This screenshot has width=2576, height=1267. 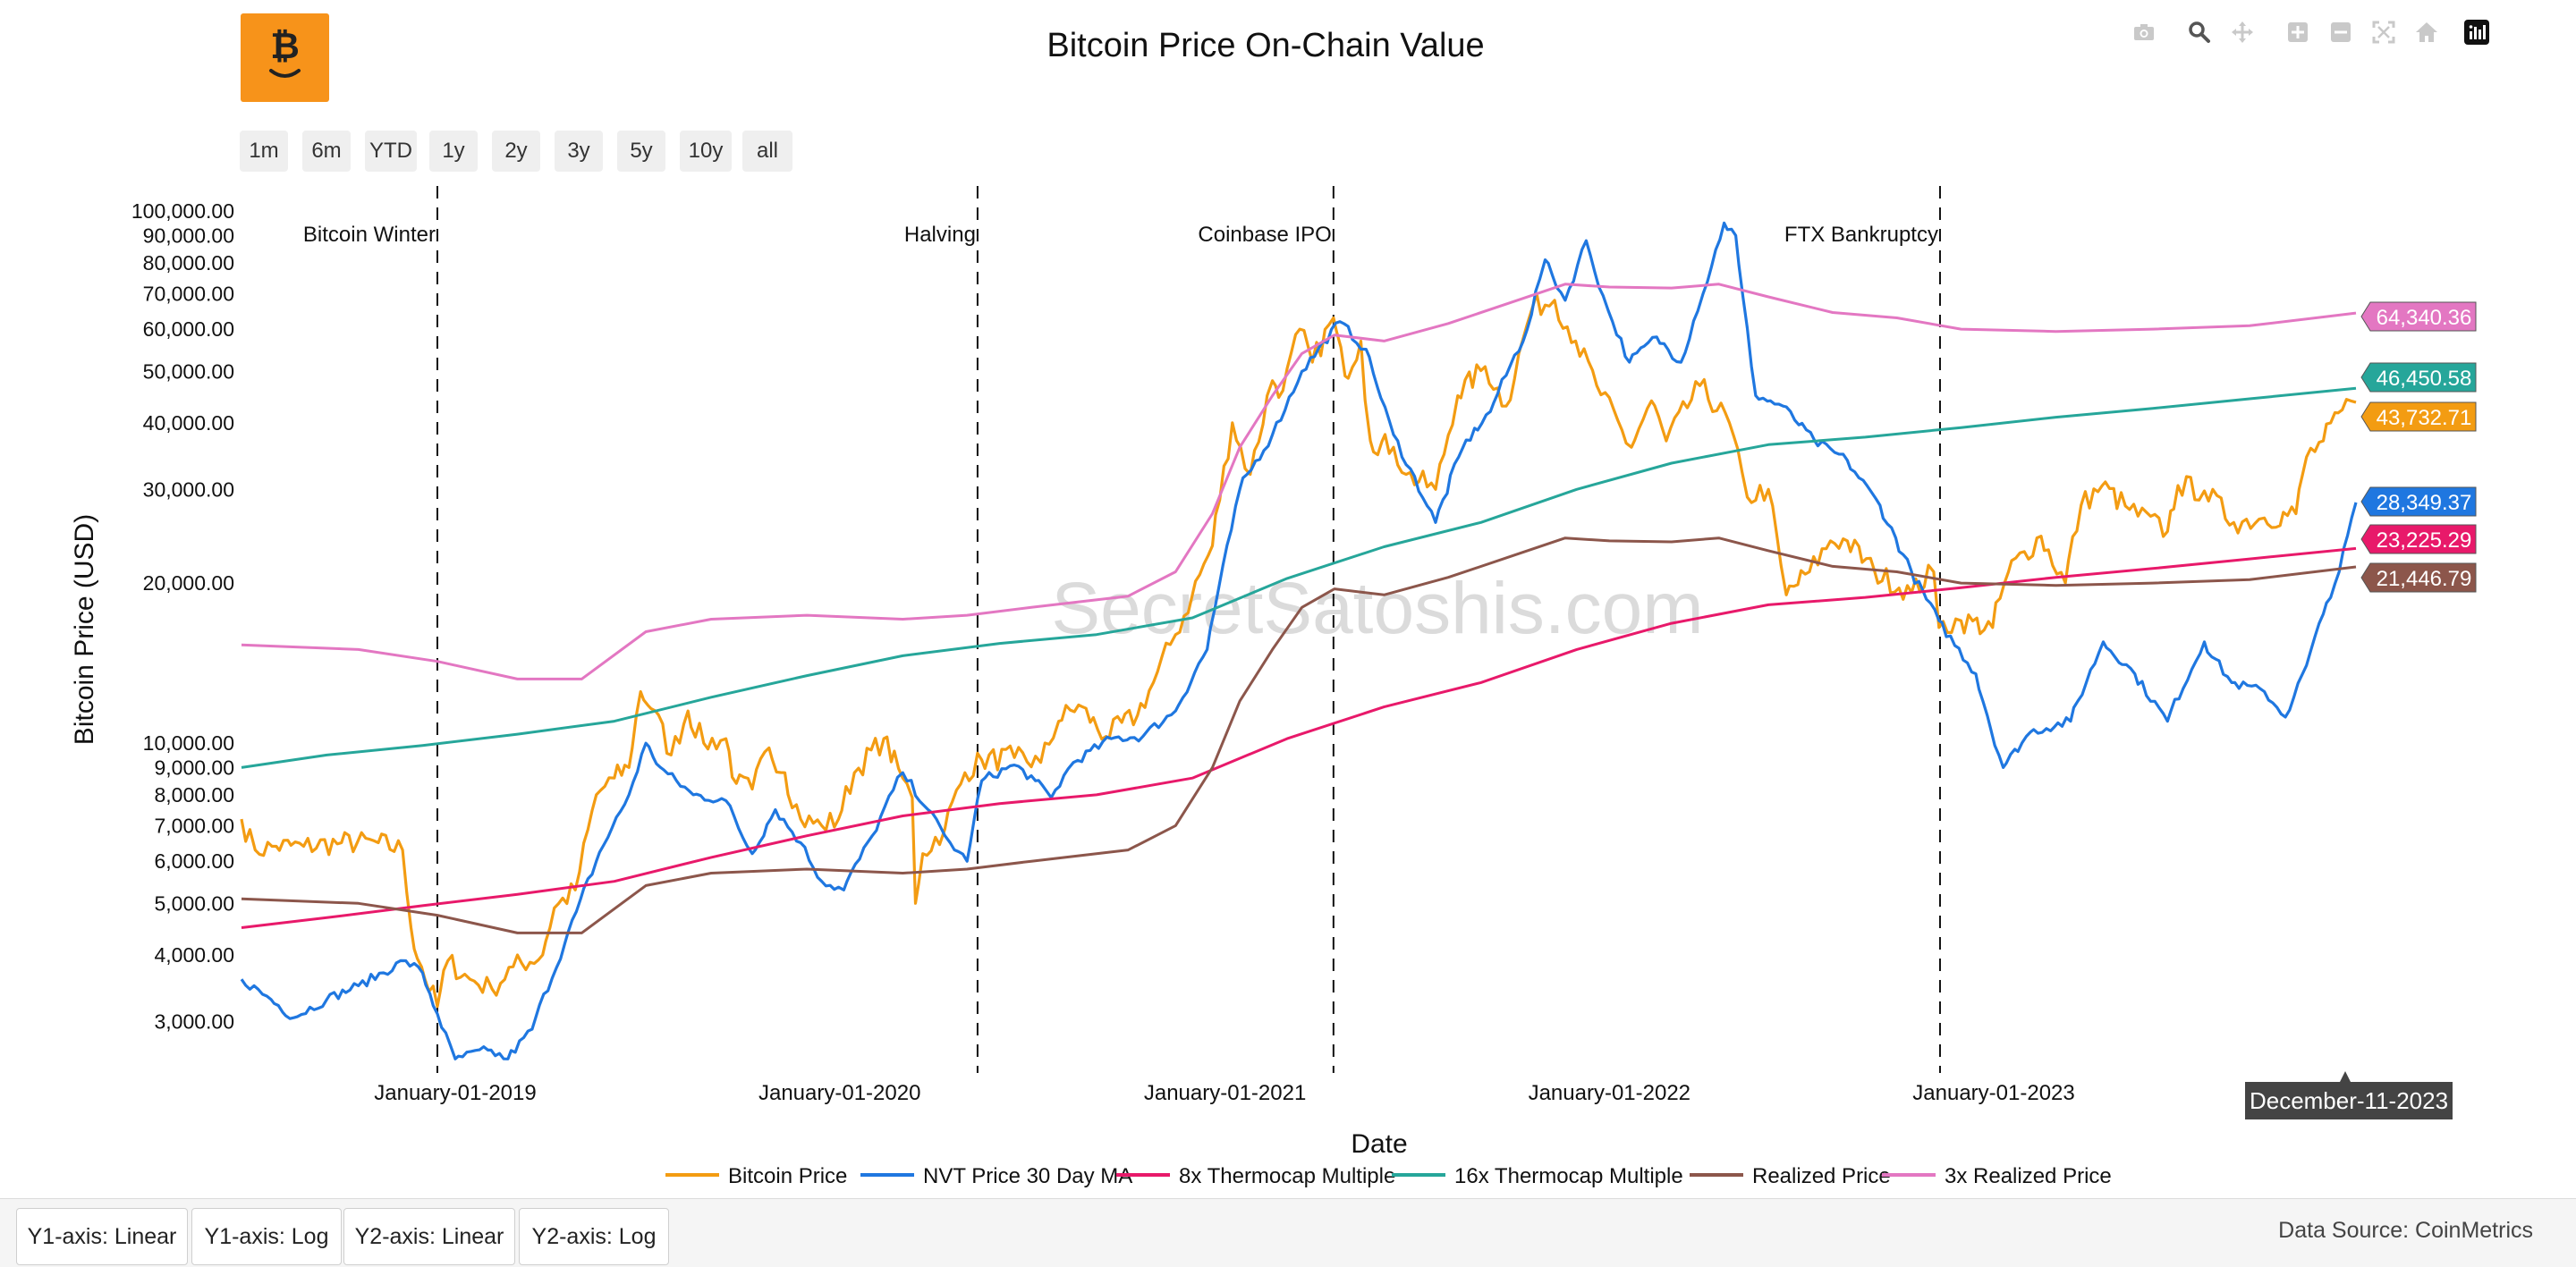 What do you see at coordinates (1609, 1093) in the screenshot?
I see `x-tick-label: January-01-2022` at bounding box center [1609, 1093].